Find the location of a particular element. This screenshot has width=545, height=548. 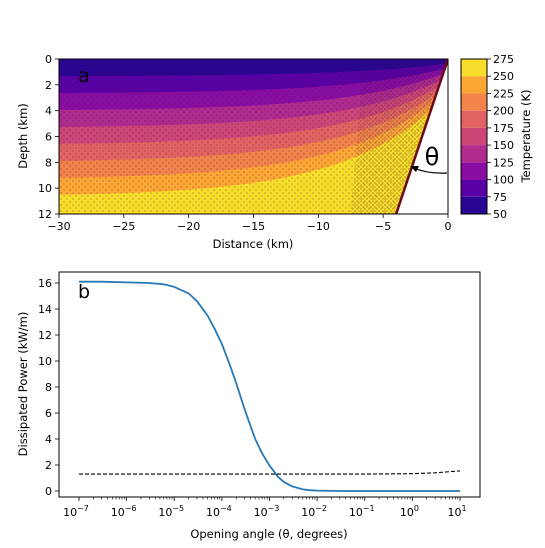

panel-b-x-tick-label: 10⁻³ is located at coordinates (267, 511).